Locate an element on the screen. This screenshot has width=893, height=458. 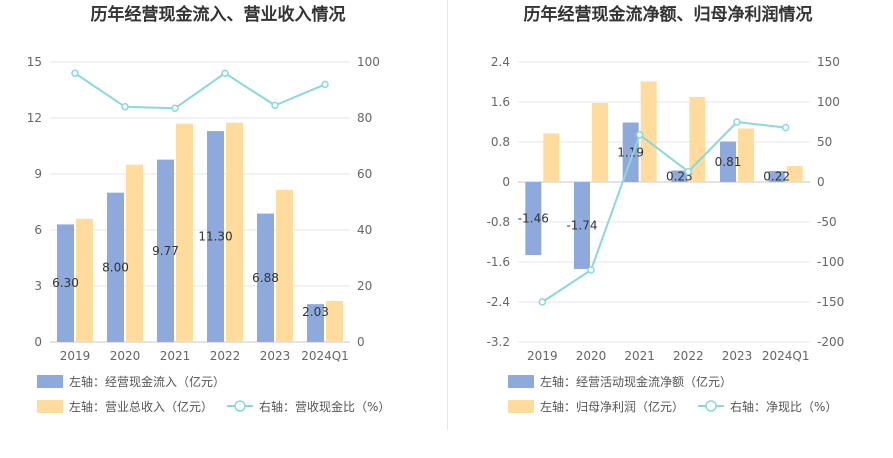
chart-title: 历年经营现金流入、营业收入情况 is located at coordinates (218, 14).